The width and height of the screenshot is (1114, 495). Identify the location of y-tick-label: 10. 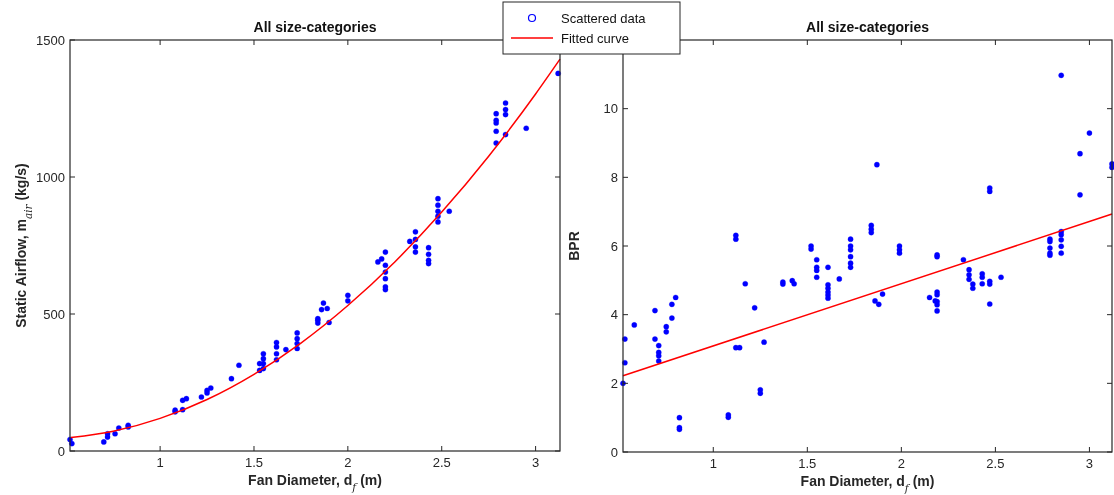
(610, 109).